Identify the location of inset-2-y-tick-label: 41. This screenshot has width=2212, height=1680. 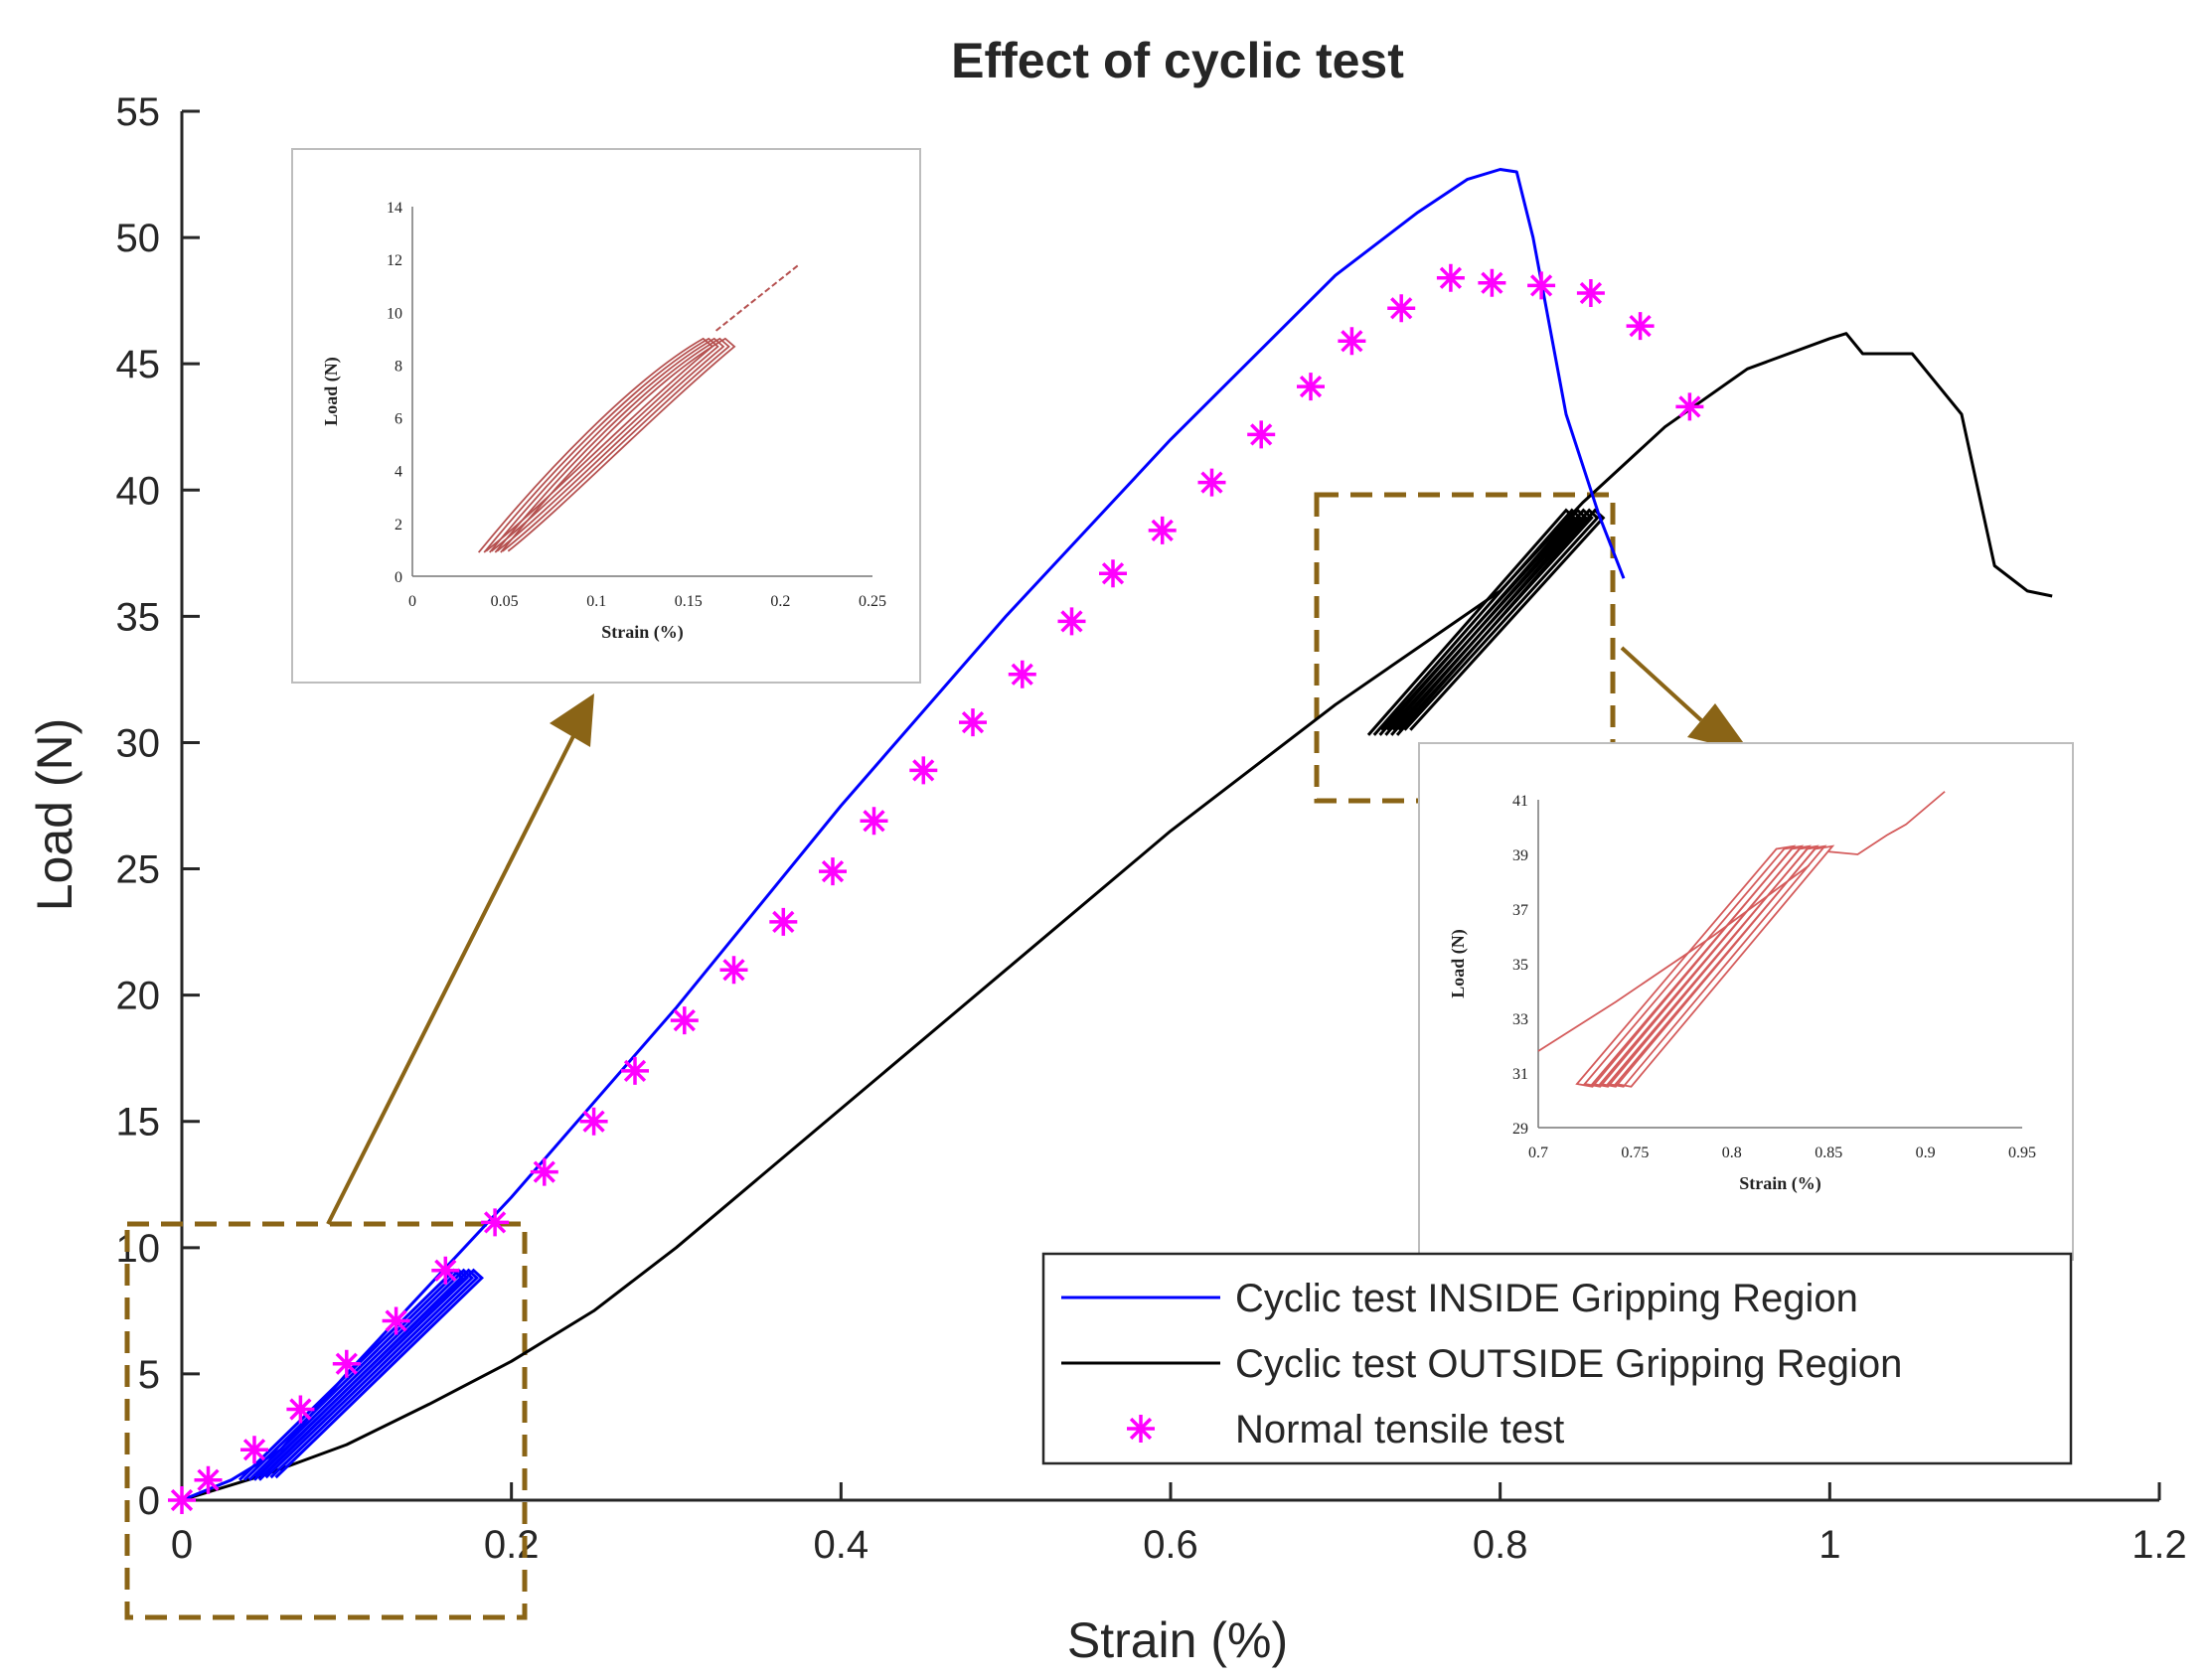
(1520, 802).